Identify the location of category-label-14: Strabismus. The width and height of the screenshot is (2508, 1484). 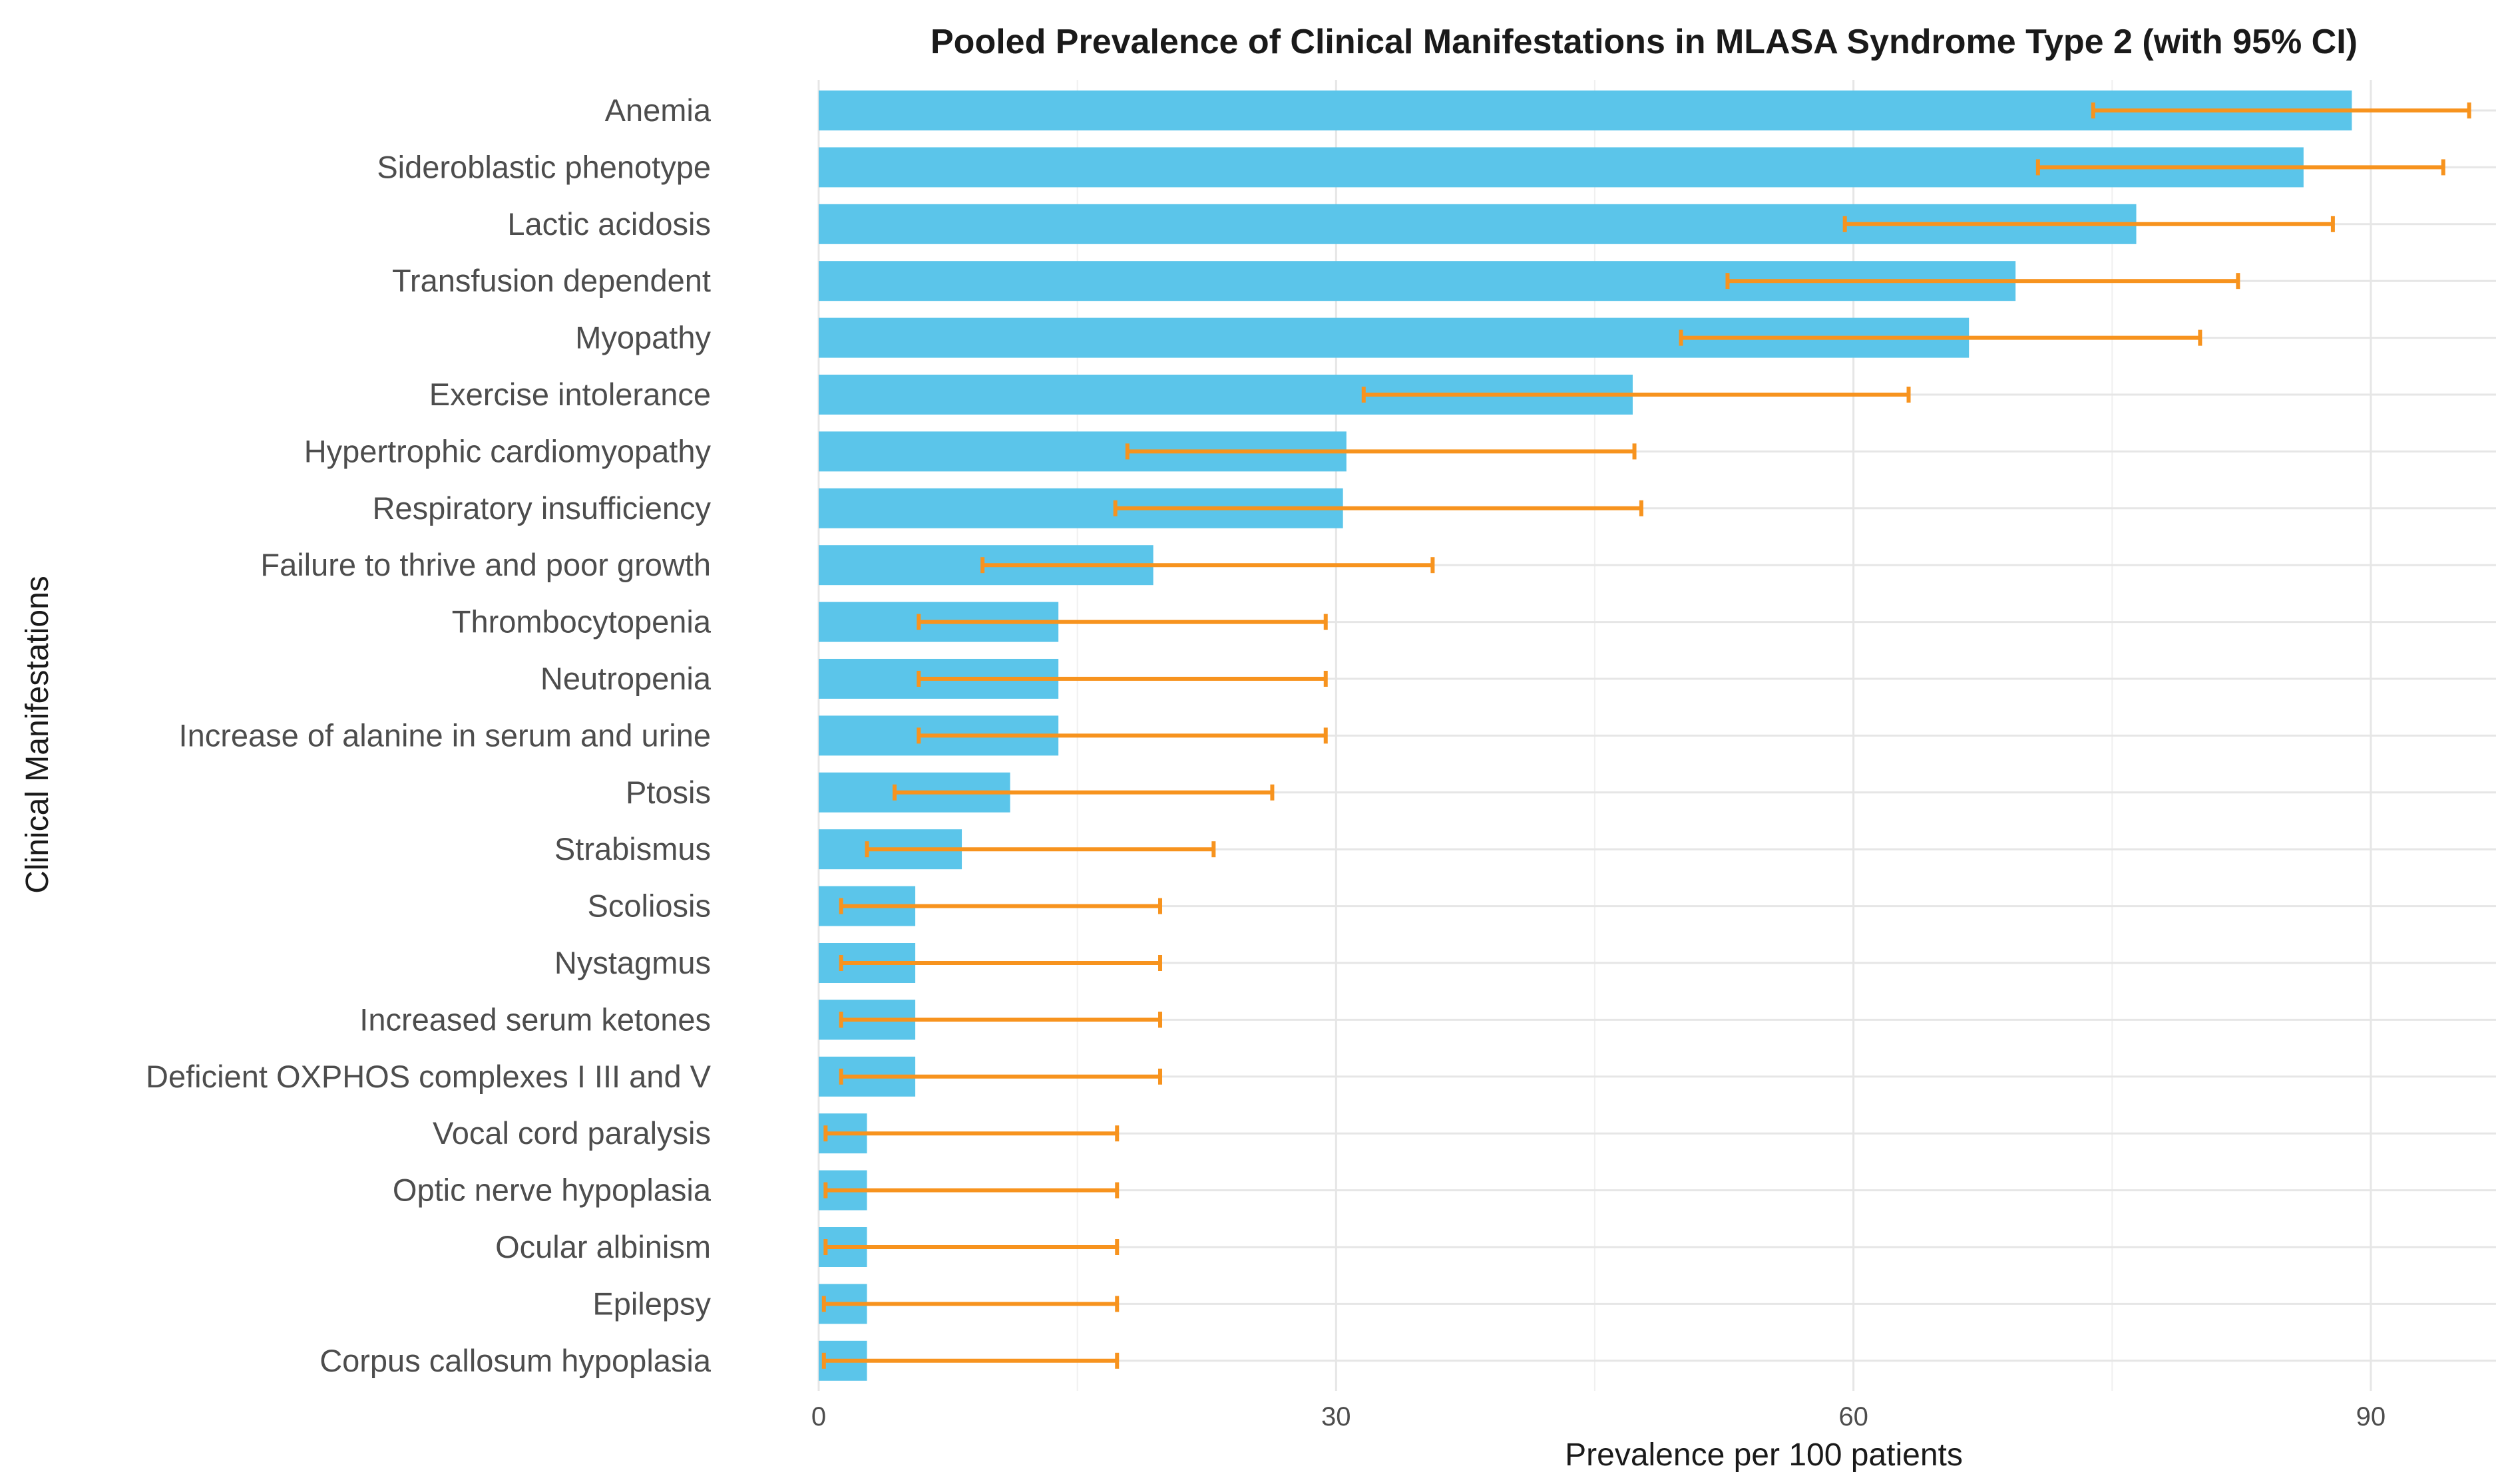
(632, 848).